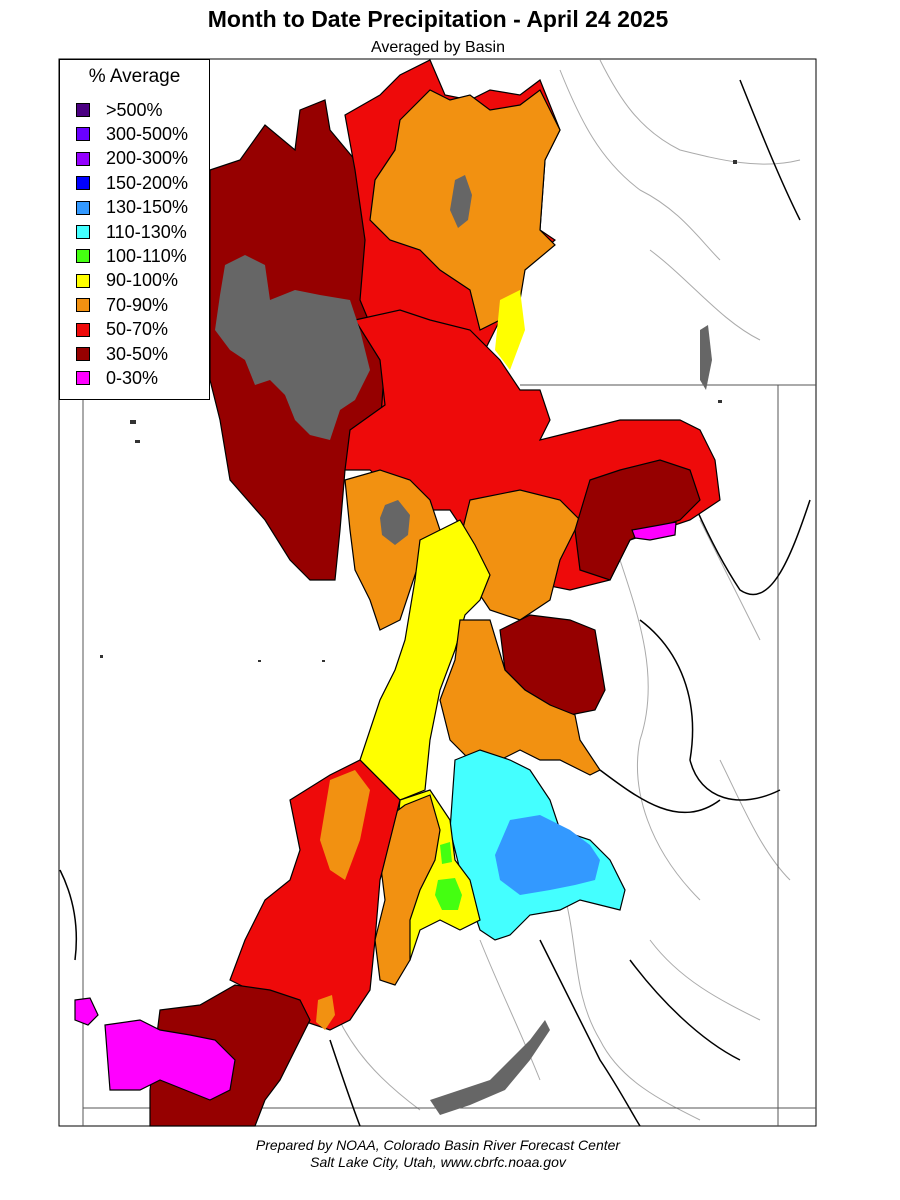 Image resolution: width=900 pixels, height=1200 pixels. What do you see at coordinates (510, 330) in the screenshot?
I see `basin-yellow-north` at bounding box center [510, 330].